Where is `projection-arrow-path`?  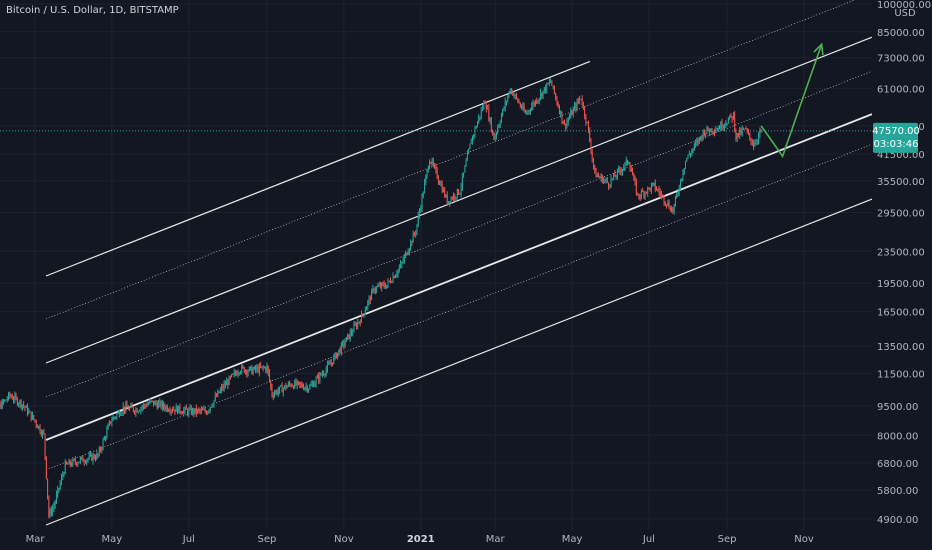 projection-arrow-path is located at coordinates (791, 100).